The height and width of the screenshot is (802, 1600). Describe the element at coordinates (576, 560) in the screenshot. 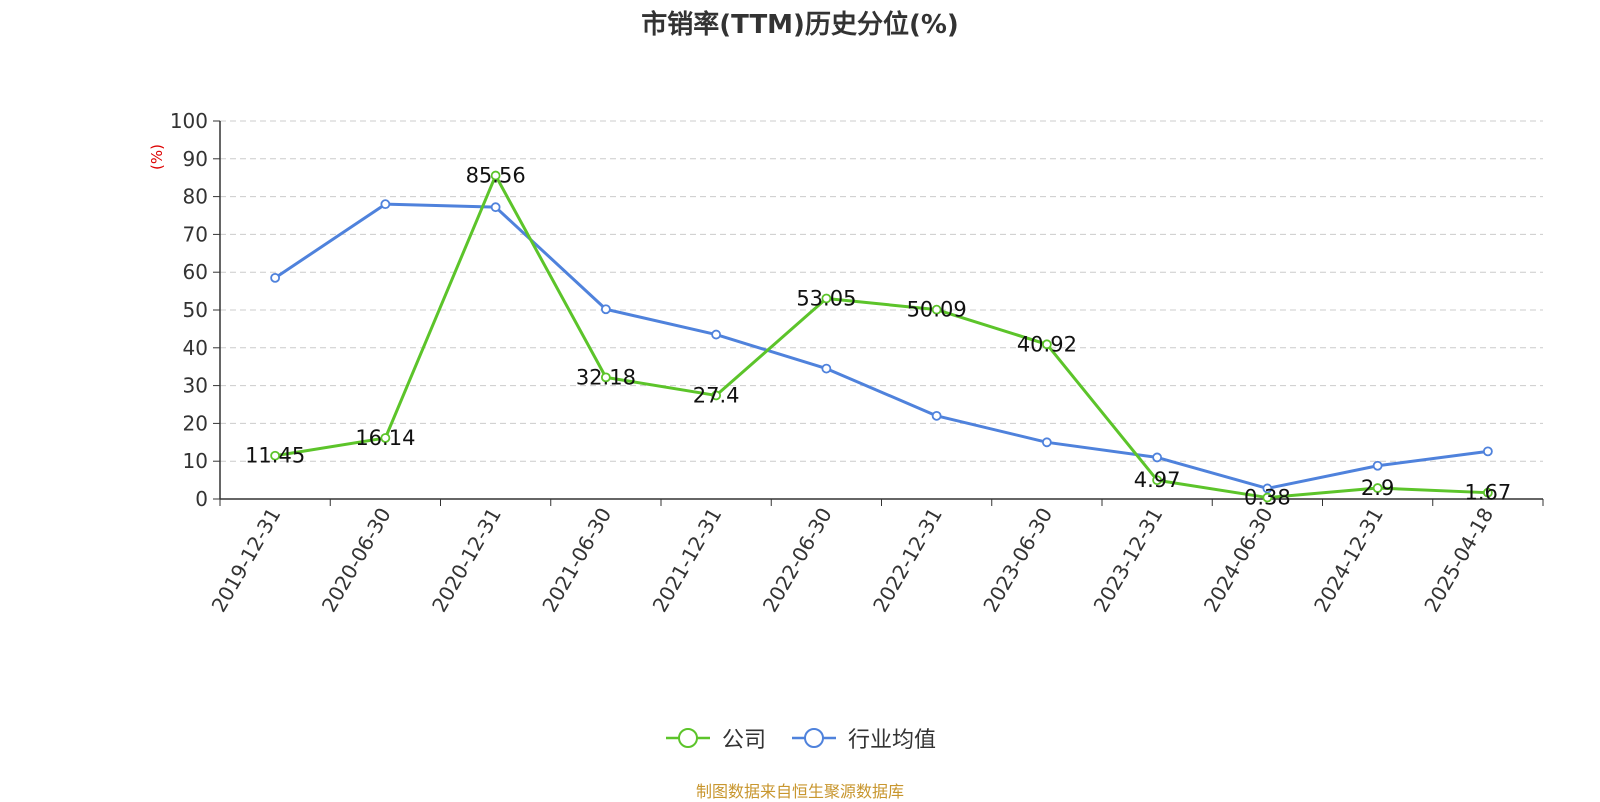

I see `x-tick-label: 2021-06-30` at that location.